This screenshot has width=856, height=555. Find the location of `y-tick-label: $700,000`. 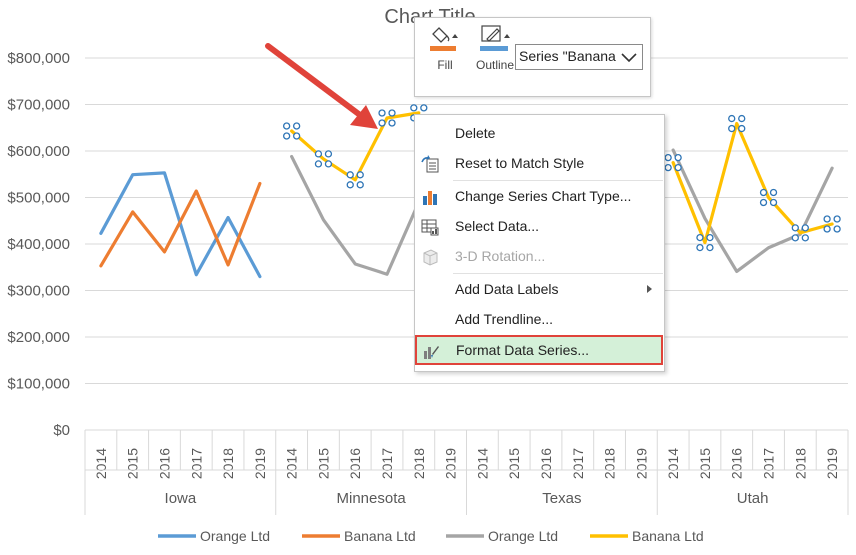

y-tick-label: $700,000 is located at coordinates (38, 105).